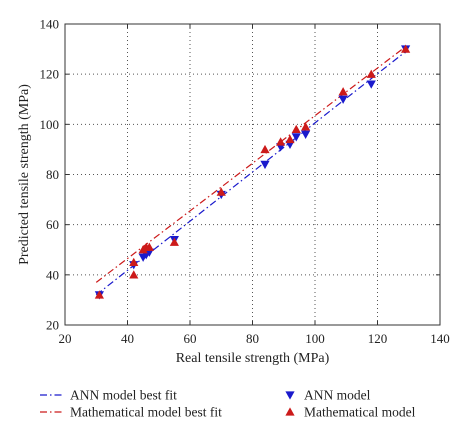 This screenshot has height=440, width=474. I want to click on y-axis-label: Predicted tensile strength (MPa), so click(24, 174).